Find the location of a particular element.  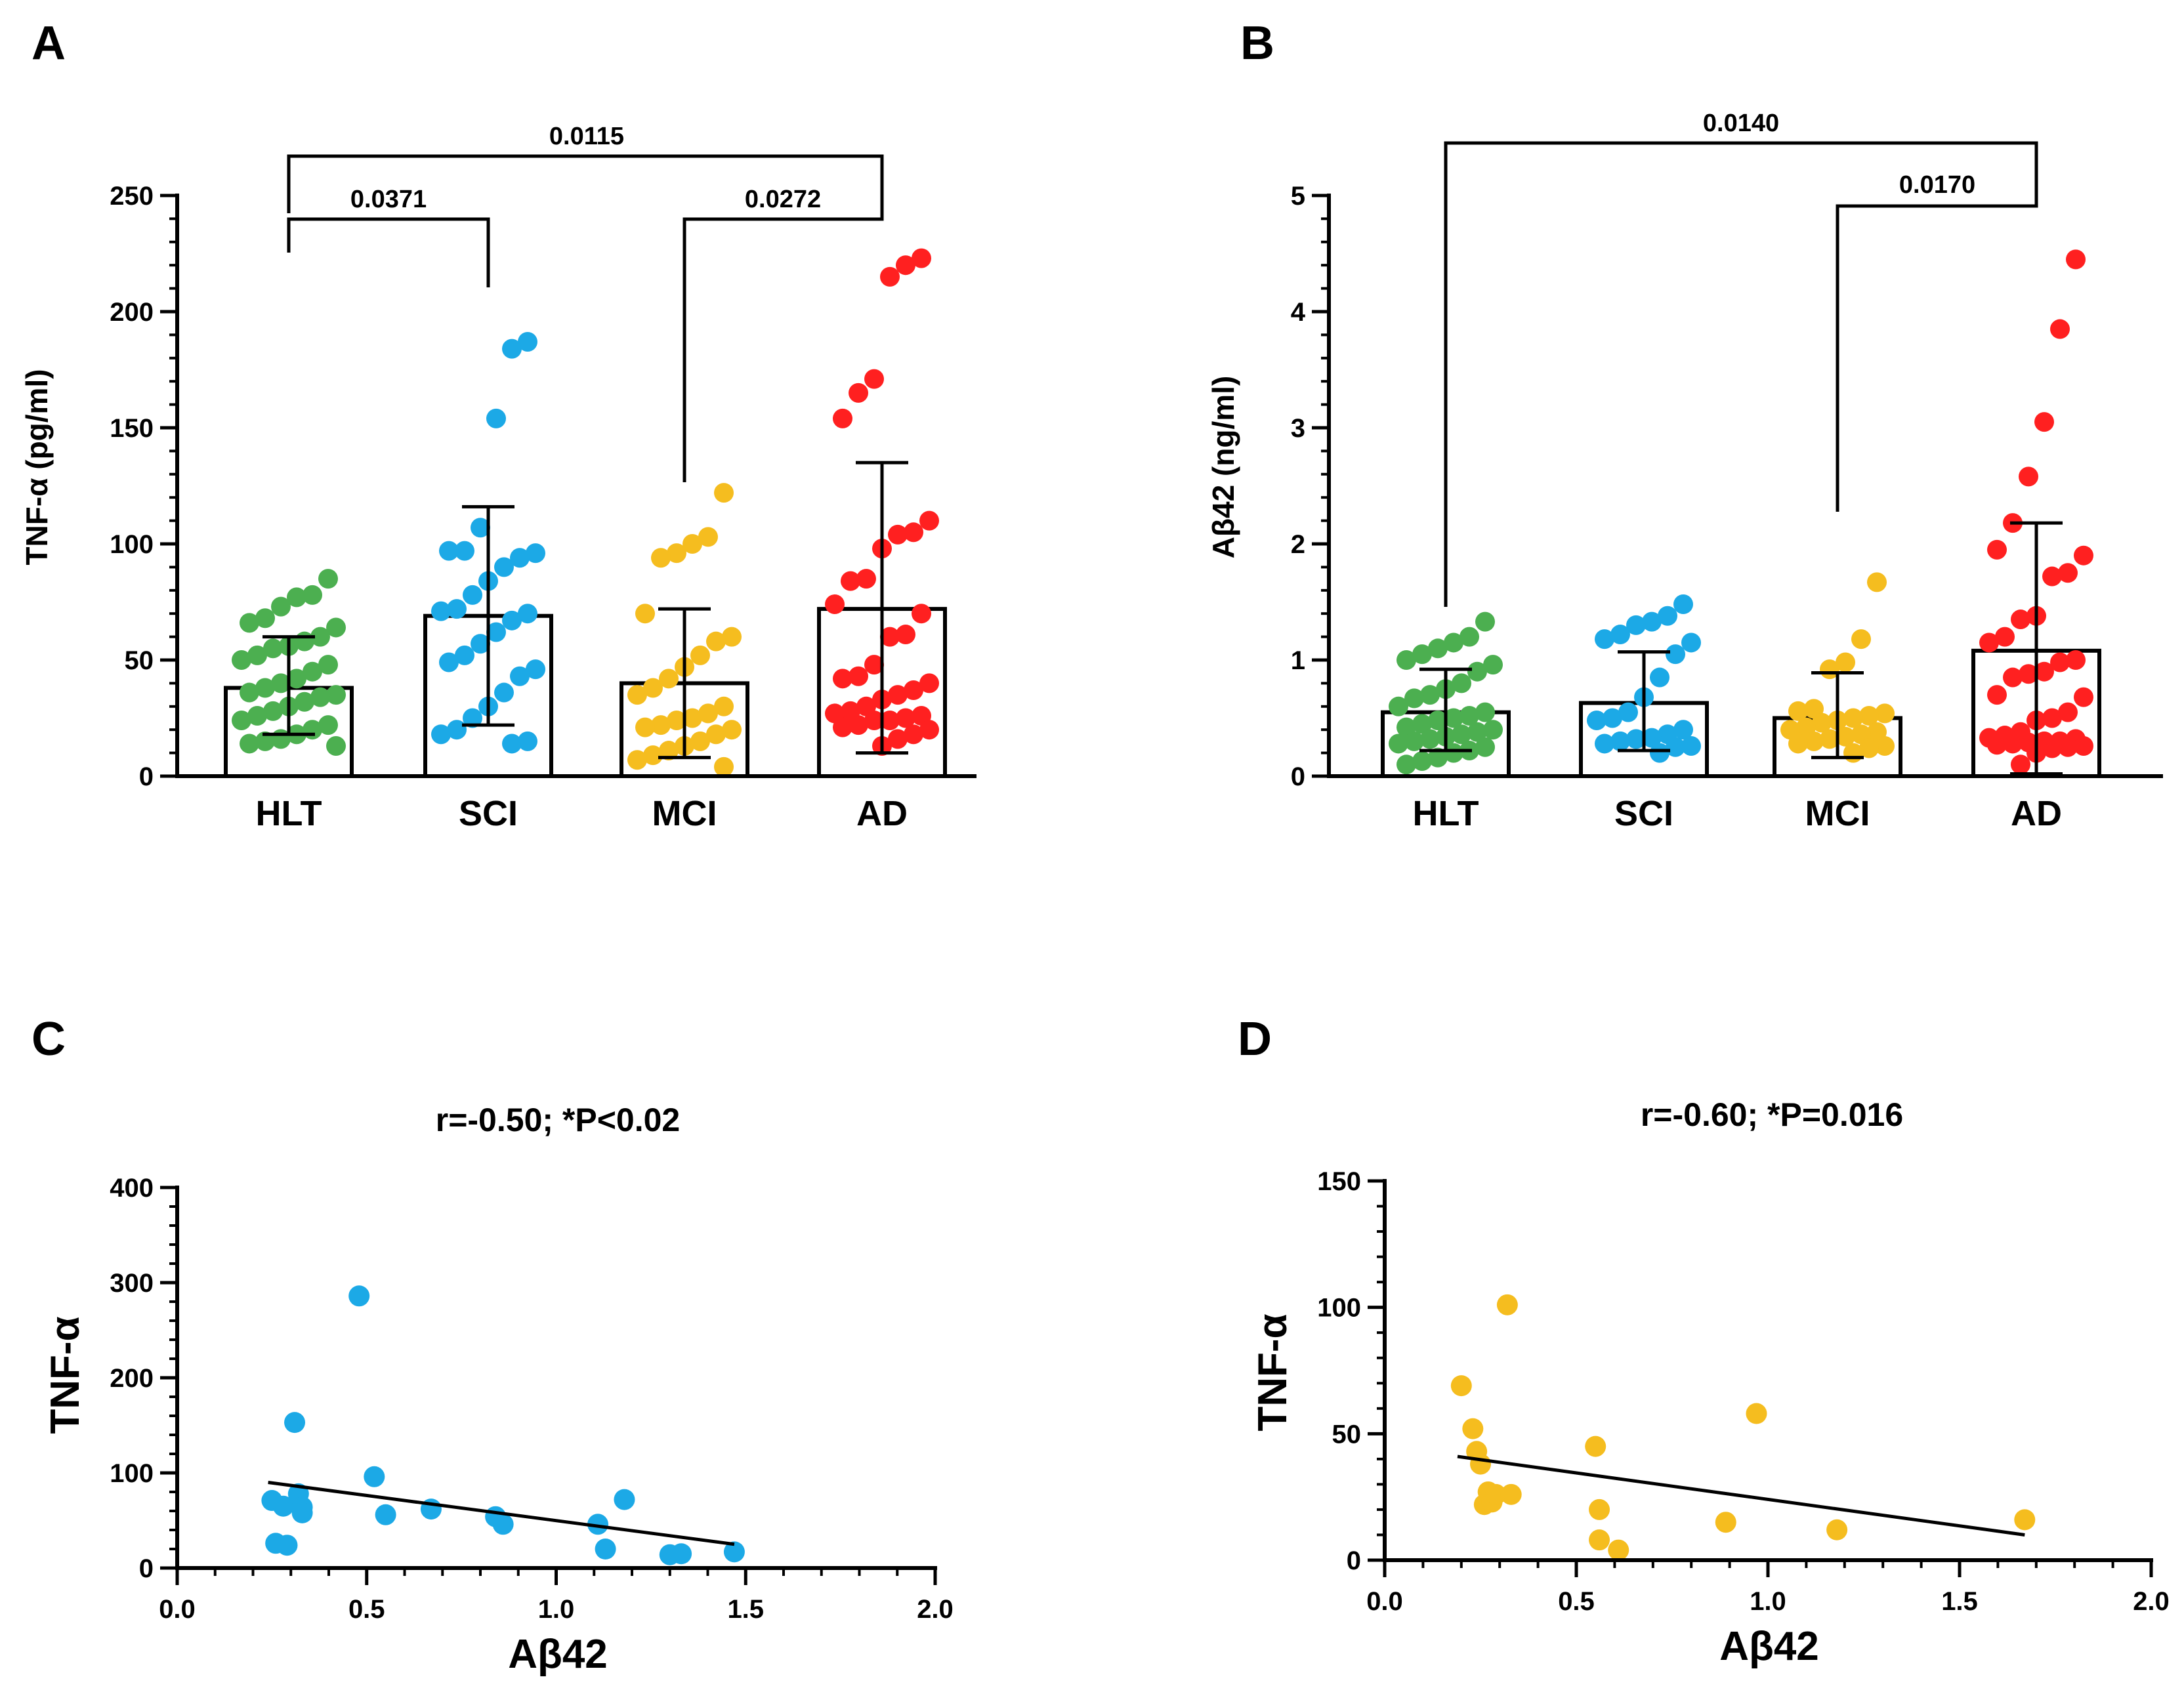

y-tick-label: 4 is located at coordinates (1298, 313).